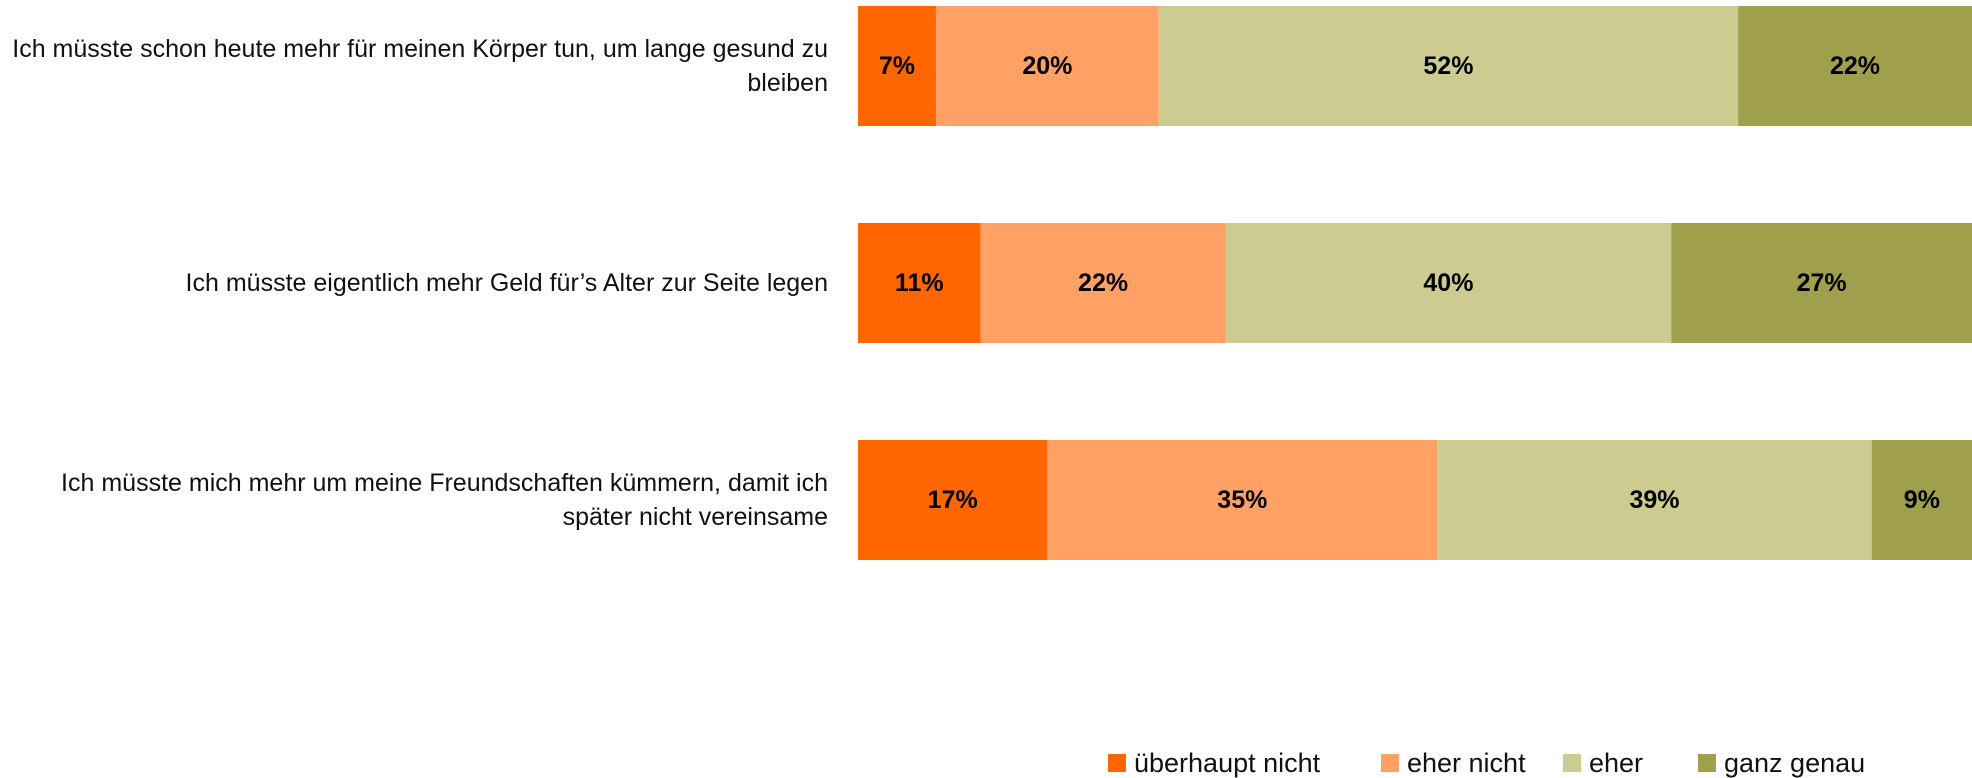  I want to click on data-label: 7%, so click(897, 66).